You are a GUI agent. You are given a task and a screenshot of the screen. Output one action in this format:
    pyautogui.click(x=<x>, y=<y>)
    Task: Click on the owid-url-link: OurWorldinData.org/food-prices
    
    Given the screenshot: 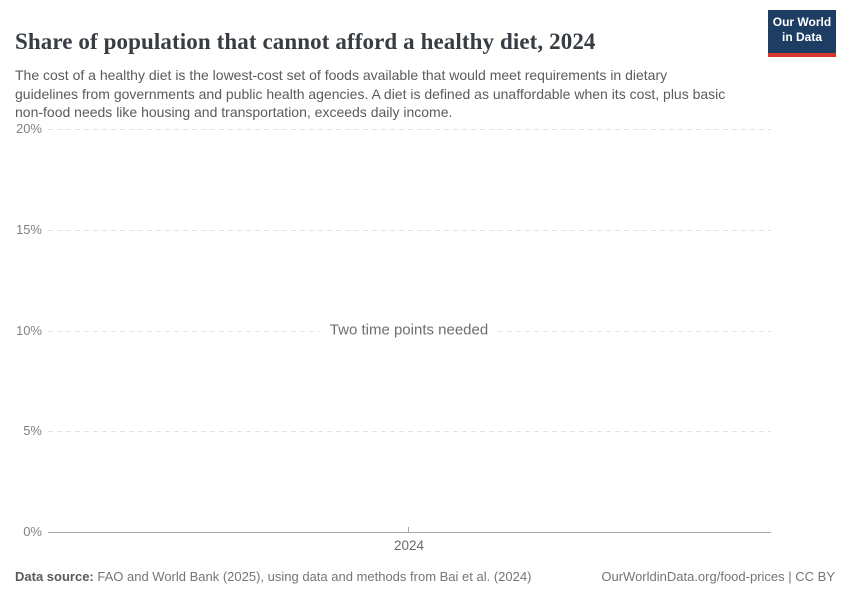 What is the action you would take?
    pyautogui.click(x=693, y=576)
    